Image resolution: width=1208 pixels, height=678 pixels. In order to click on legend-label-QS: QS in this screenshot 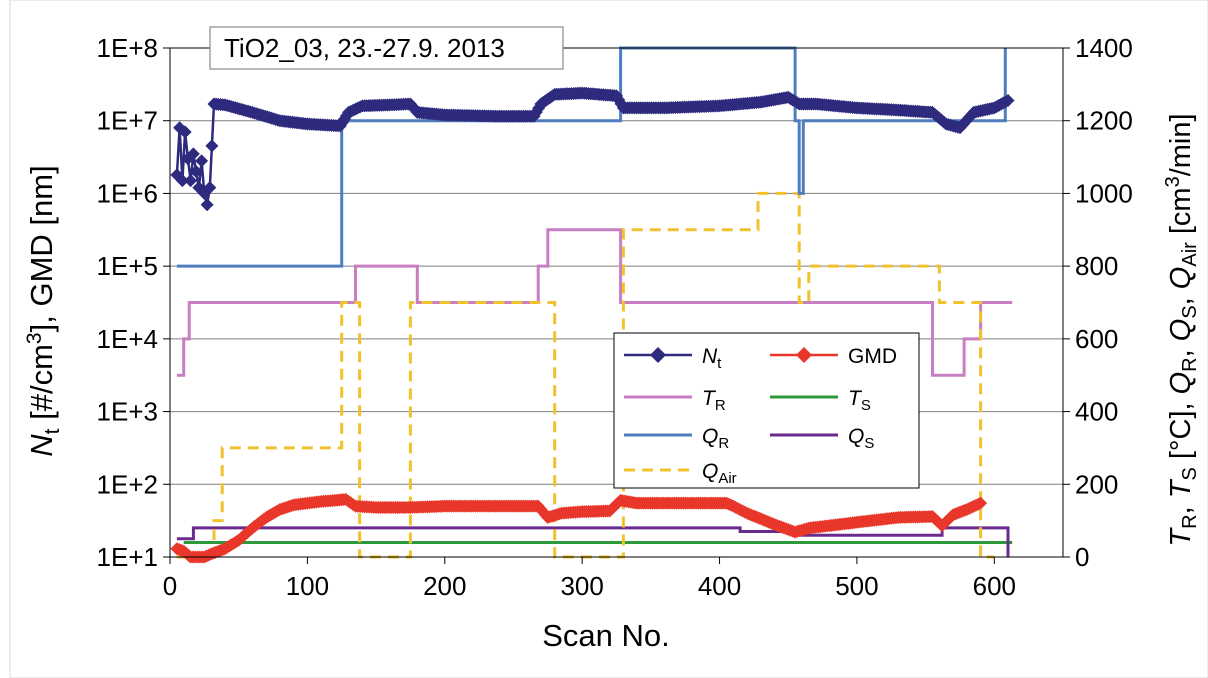, I will do `click(861, 438)`.